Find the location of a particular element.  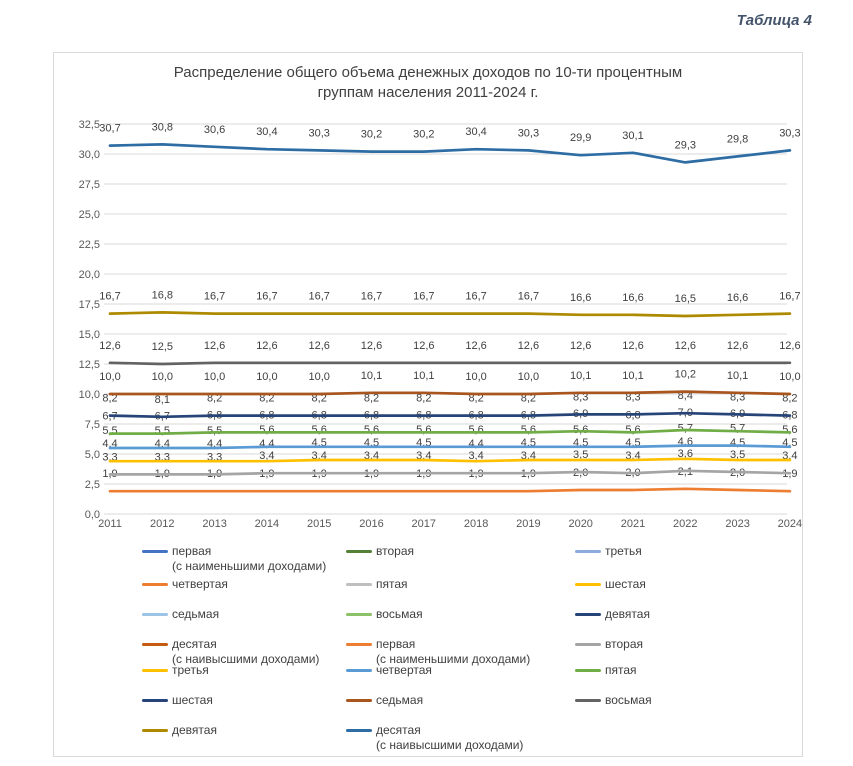

y-tick-label: 10,0 is located at coordinates (89, 395).